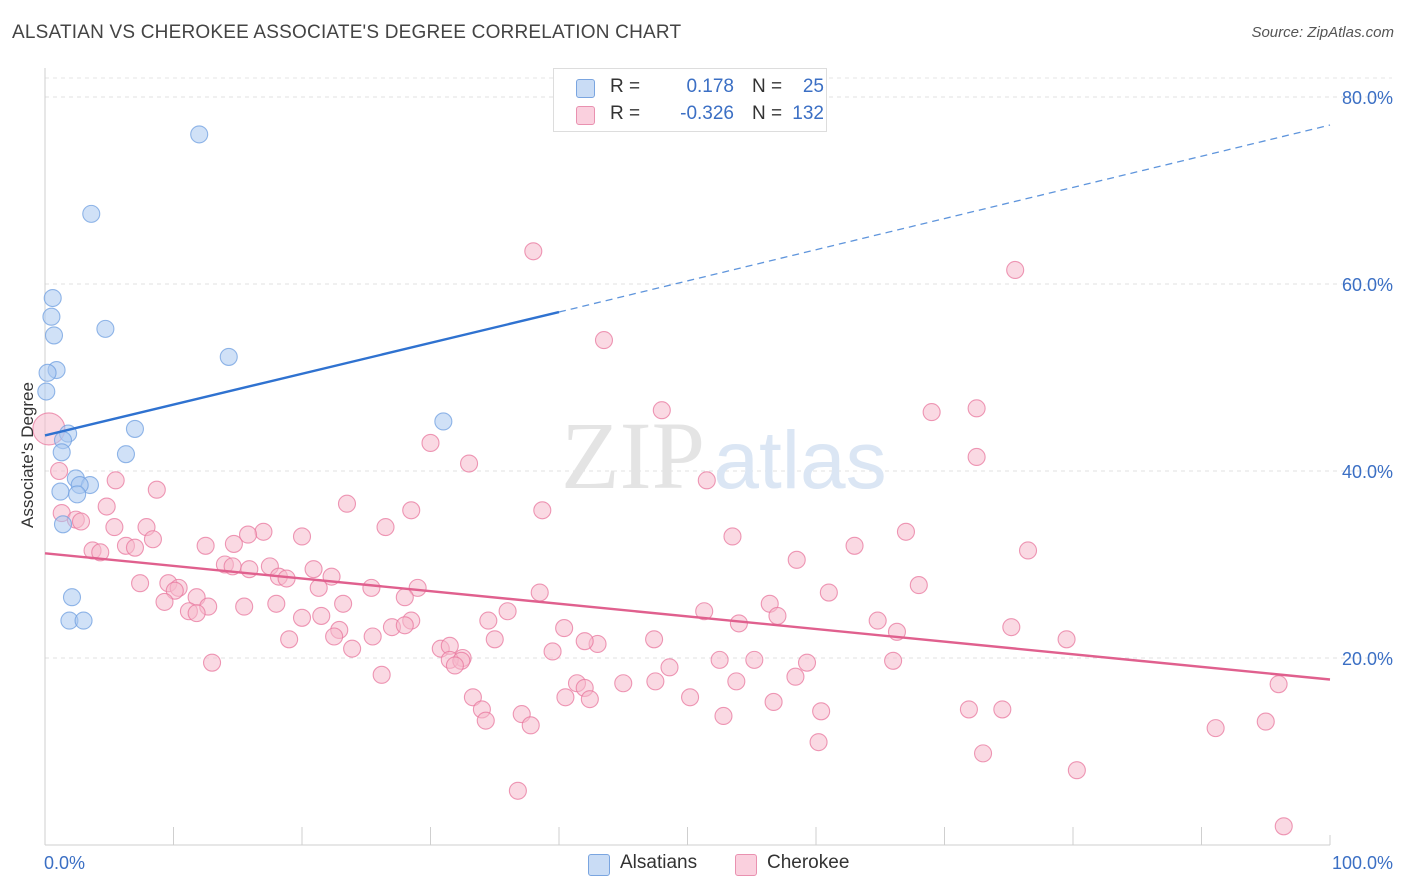  Describe the element at coordinates (1322, 32) in the screenshot. I see `source-label: Source: ZipAtlas.com` at that location.